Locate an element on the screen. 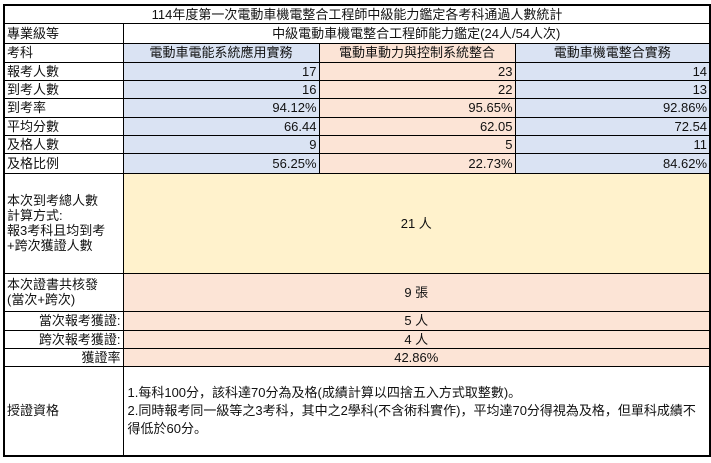 The width and height of the screenshot is (711, 463). cell: 22 is located at coordinates (417, 89).